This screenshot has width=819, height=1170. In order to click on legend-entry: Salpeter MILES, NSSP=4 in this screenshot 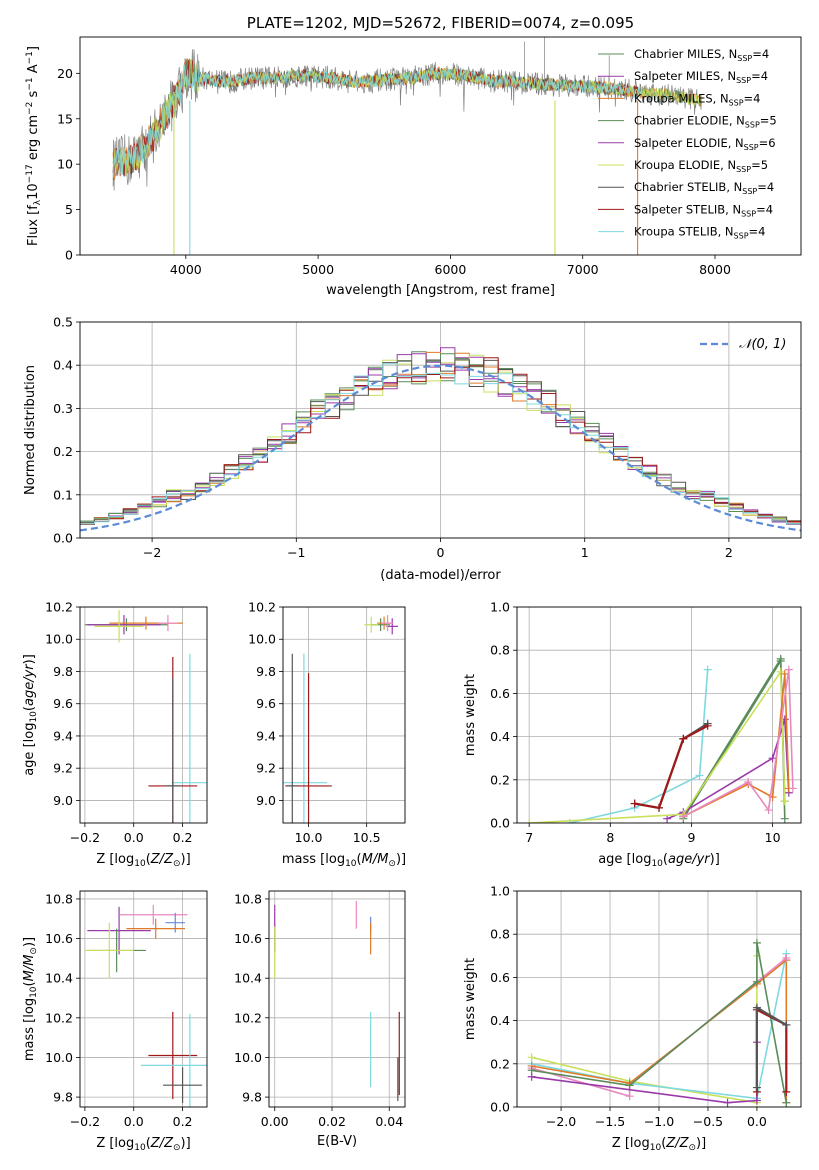, I will do `click(701, 77)`.